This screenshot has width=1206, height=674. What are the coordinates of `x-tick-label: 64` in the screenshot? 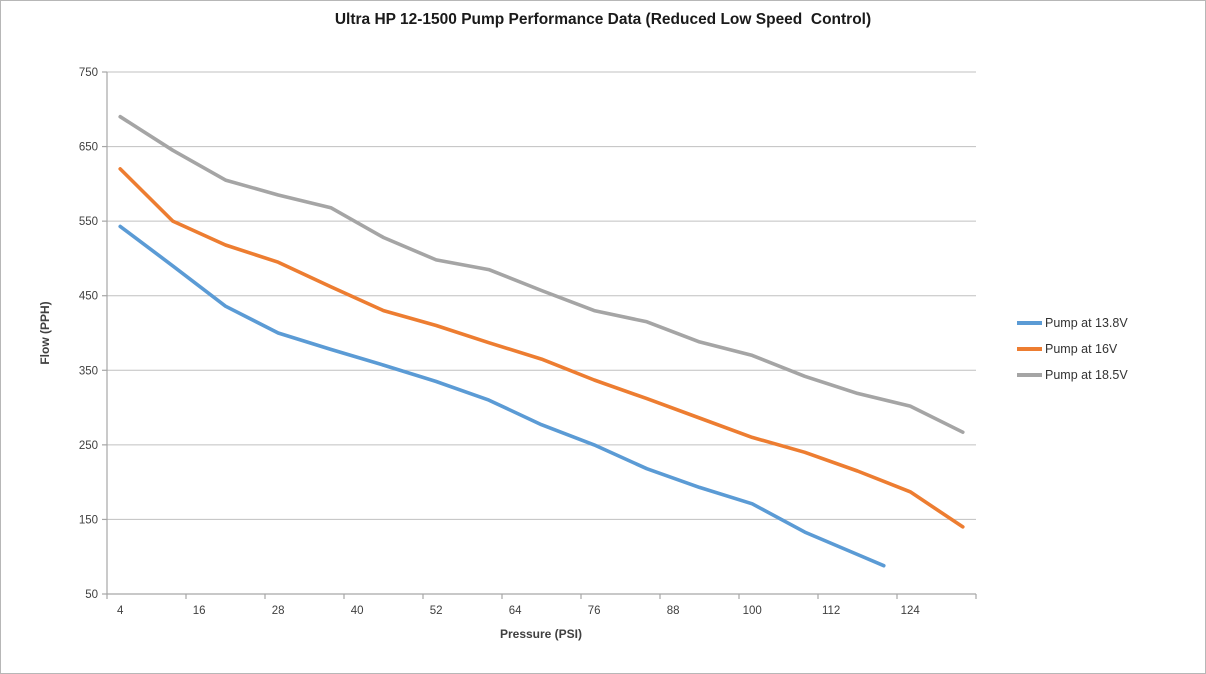 It's located at (515, 611).